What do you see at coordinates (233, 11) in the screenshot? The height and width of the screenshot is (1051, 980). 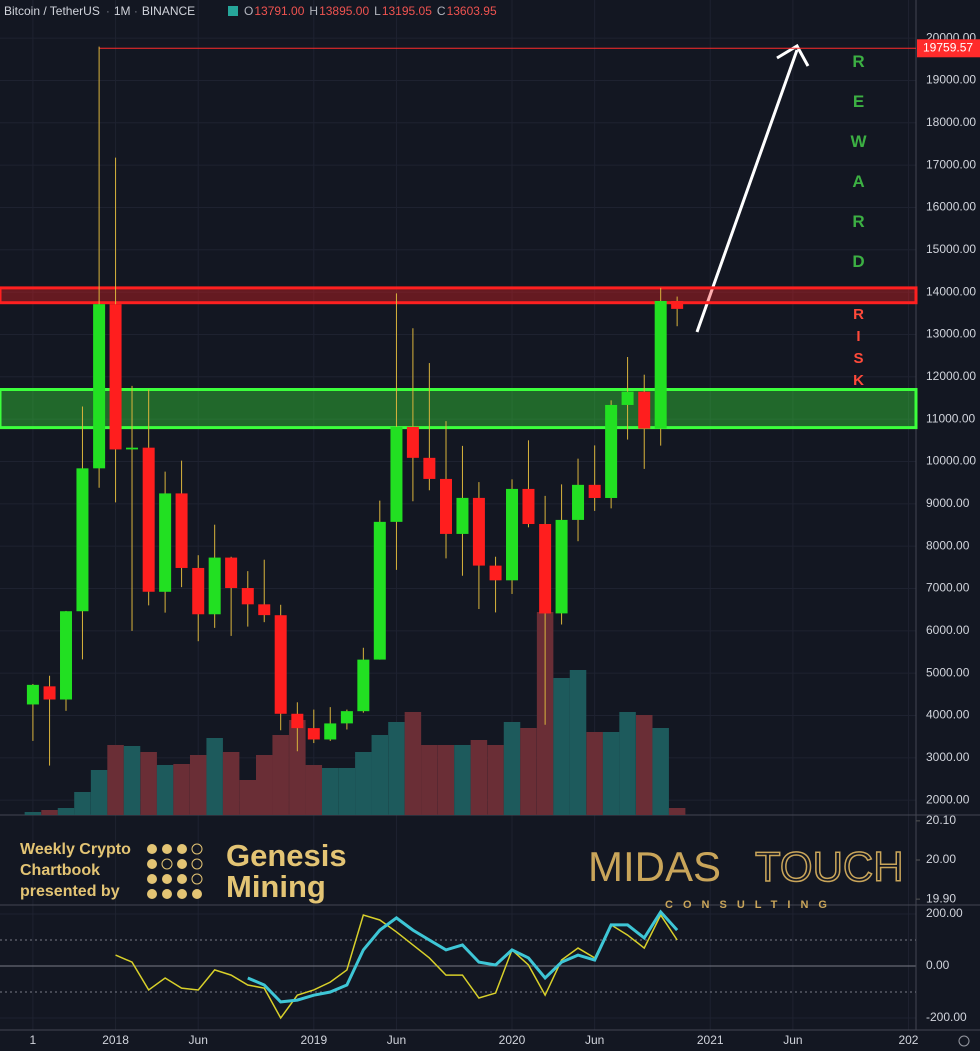 I see `status-icon` at bounding box center [233, 11].